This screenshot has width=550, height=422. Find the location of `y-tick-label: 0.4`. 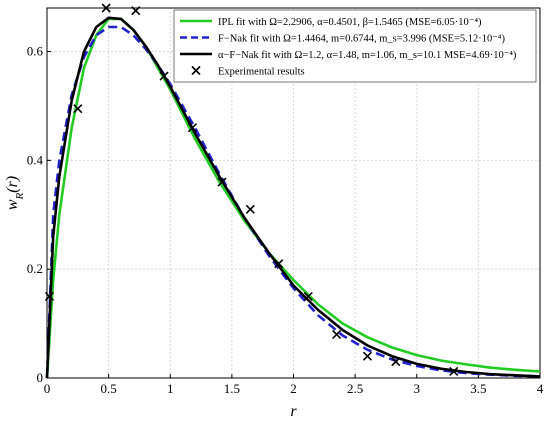

y-tick-label: 0.4 is located at coordinates (35, 159).